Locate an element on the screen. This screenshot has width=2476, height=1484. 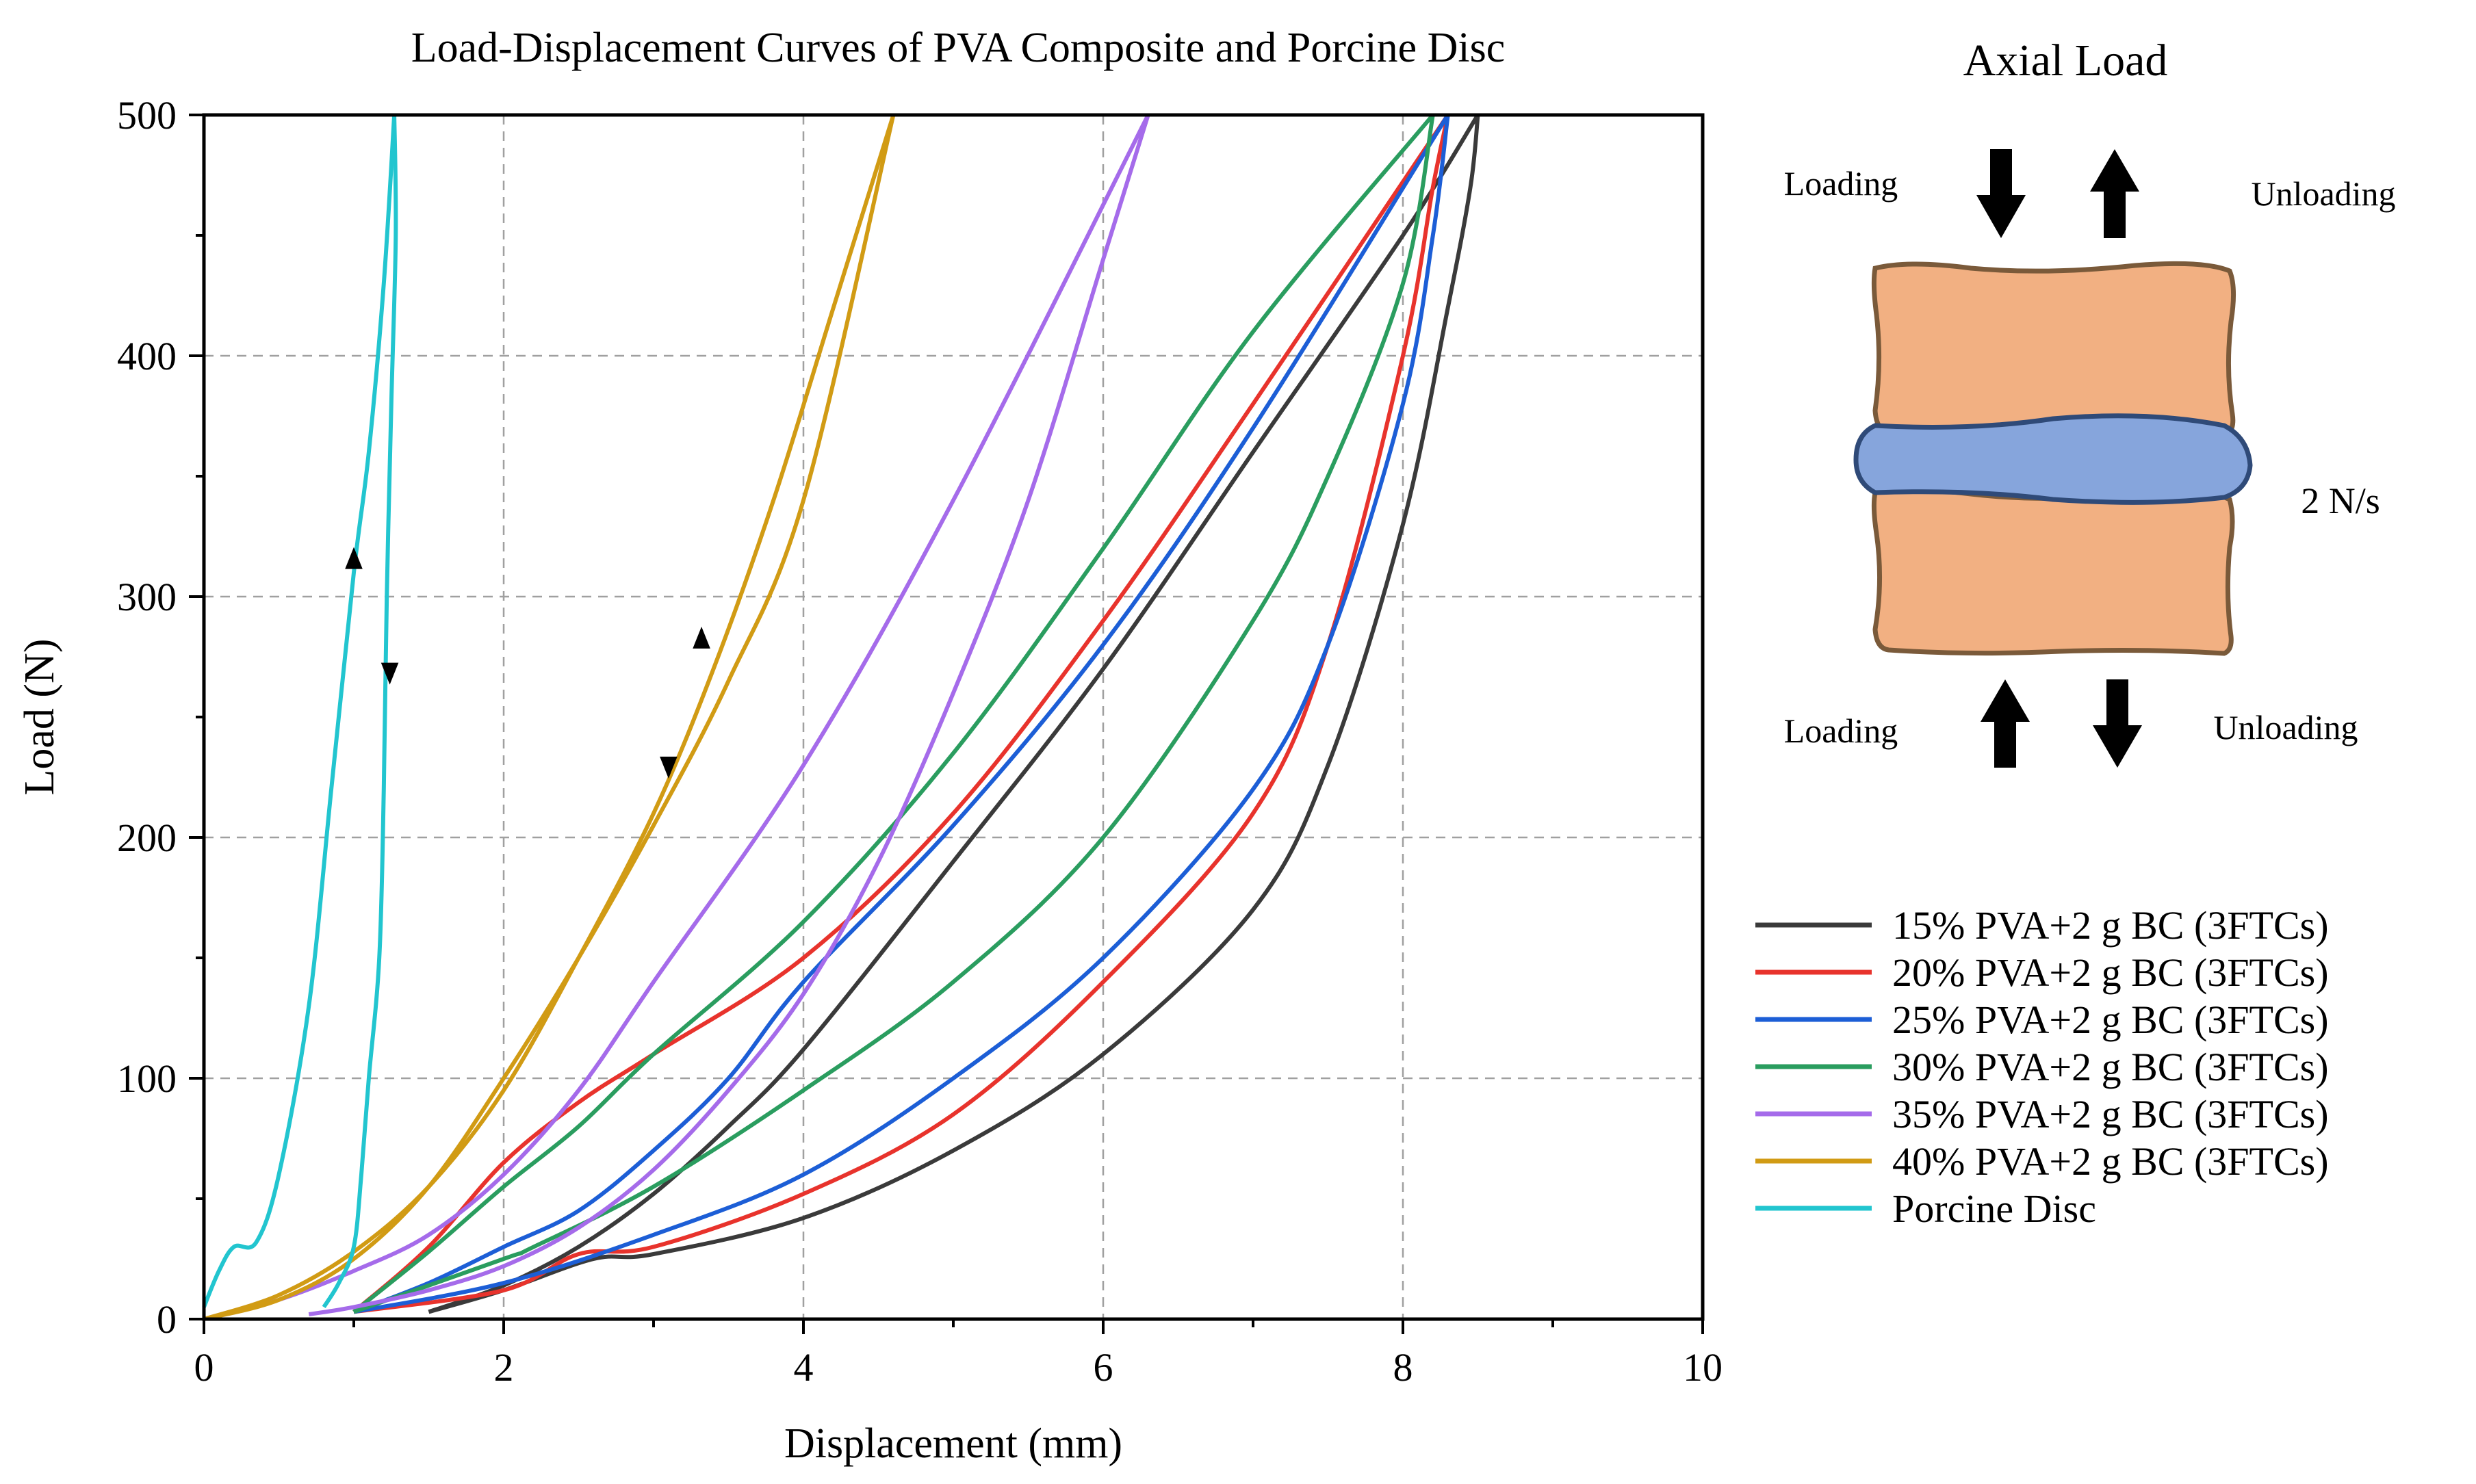
upper-vertebra is located at coordinates (2053, 351).